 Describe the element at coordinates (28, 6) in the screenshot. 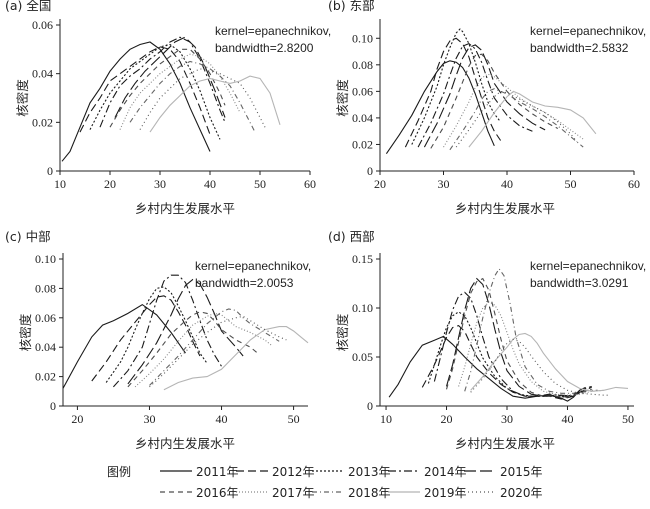

I see `panel-label: (a) 全国` at that location.